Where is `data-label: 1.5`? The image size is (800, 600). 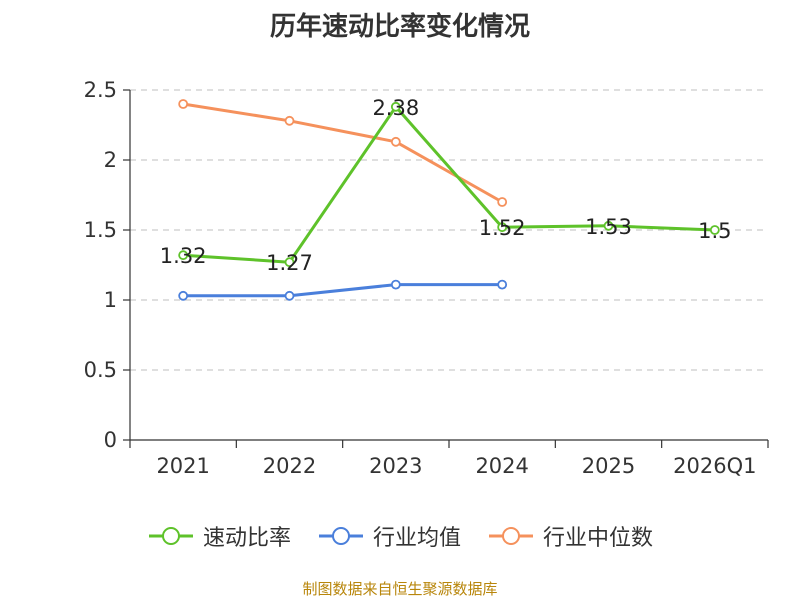 data-label: 1.5 is located at coordinates (714, 231).